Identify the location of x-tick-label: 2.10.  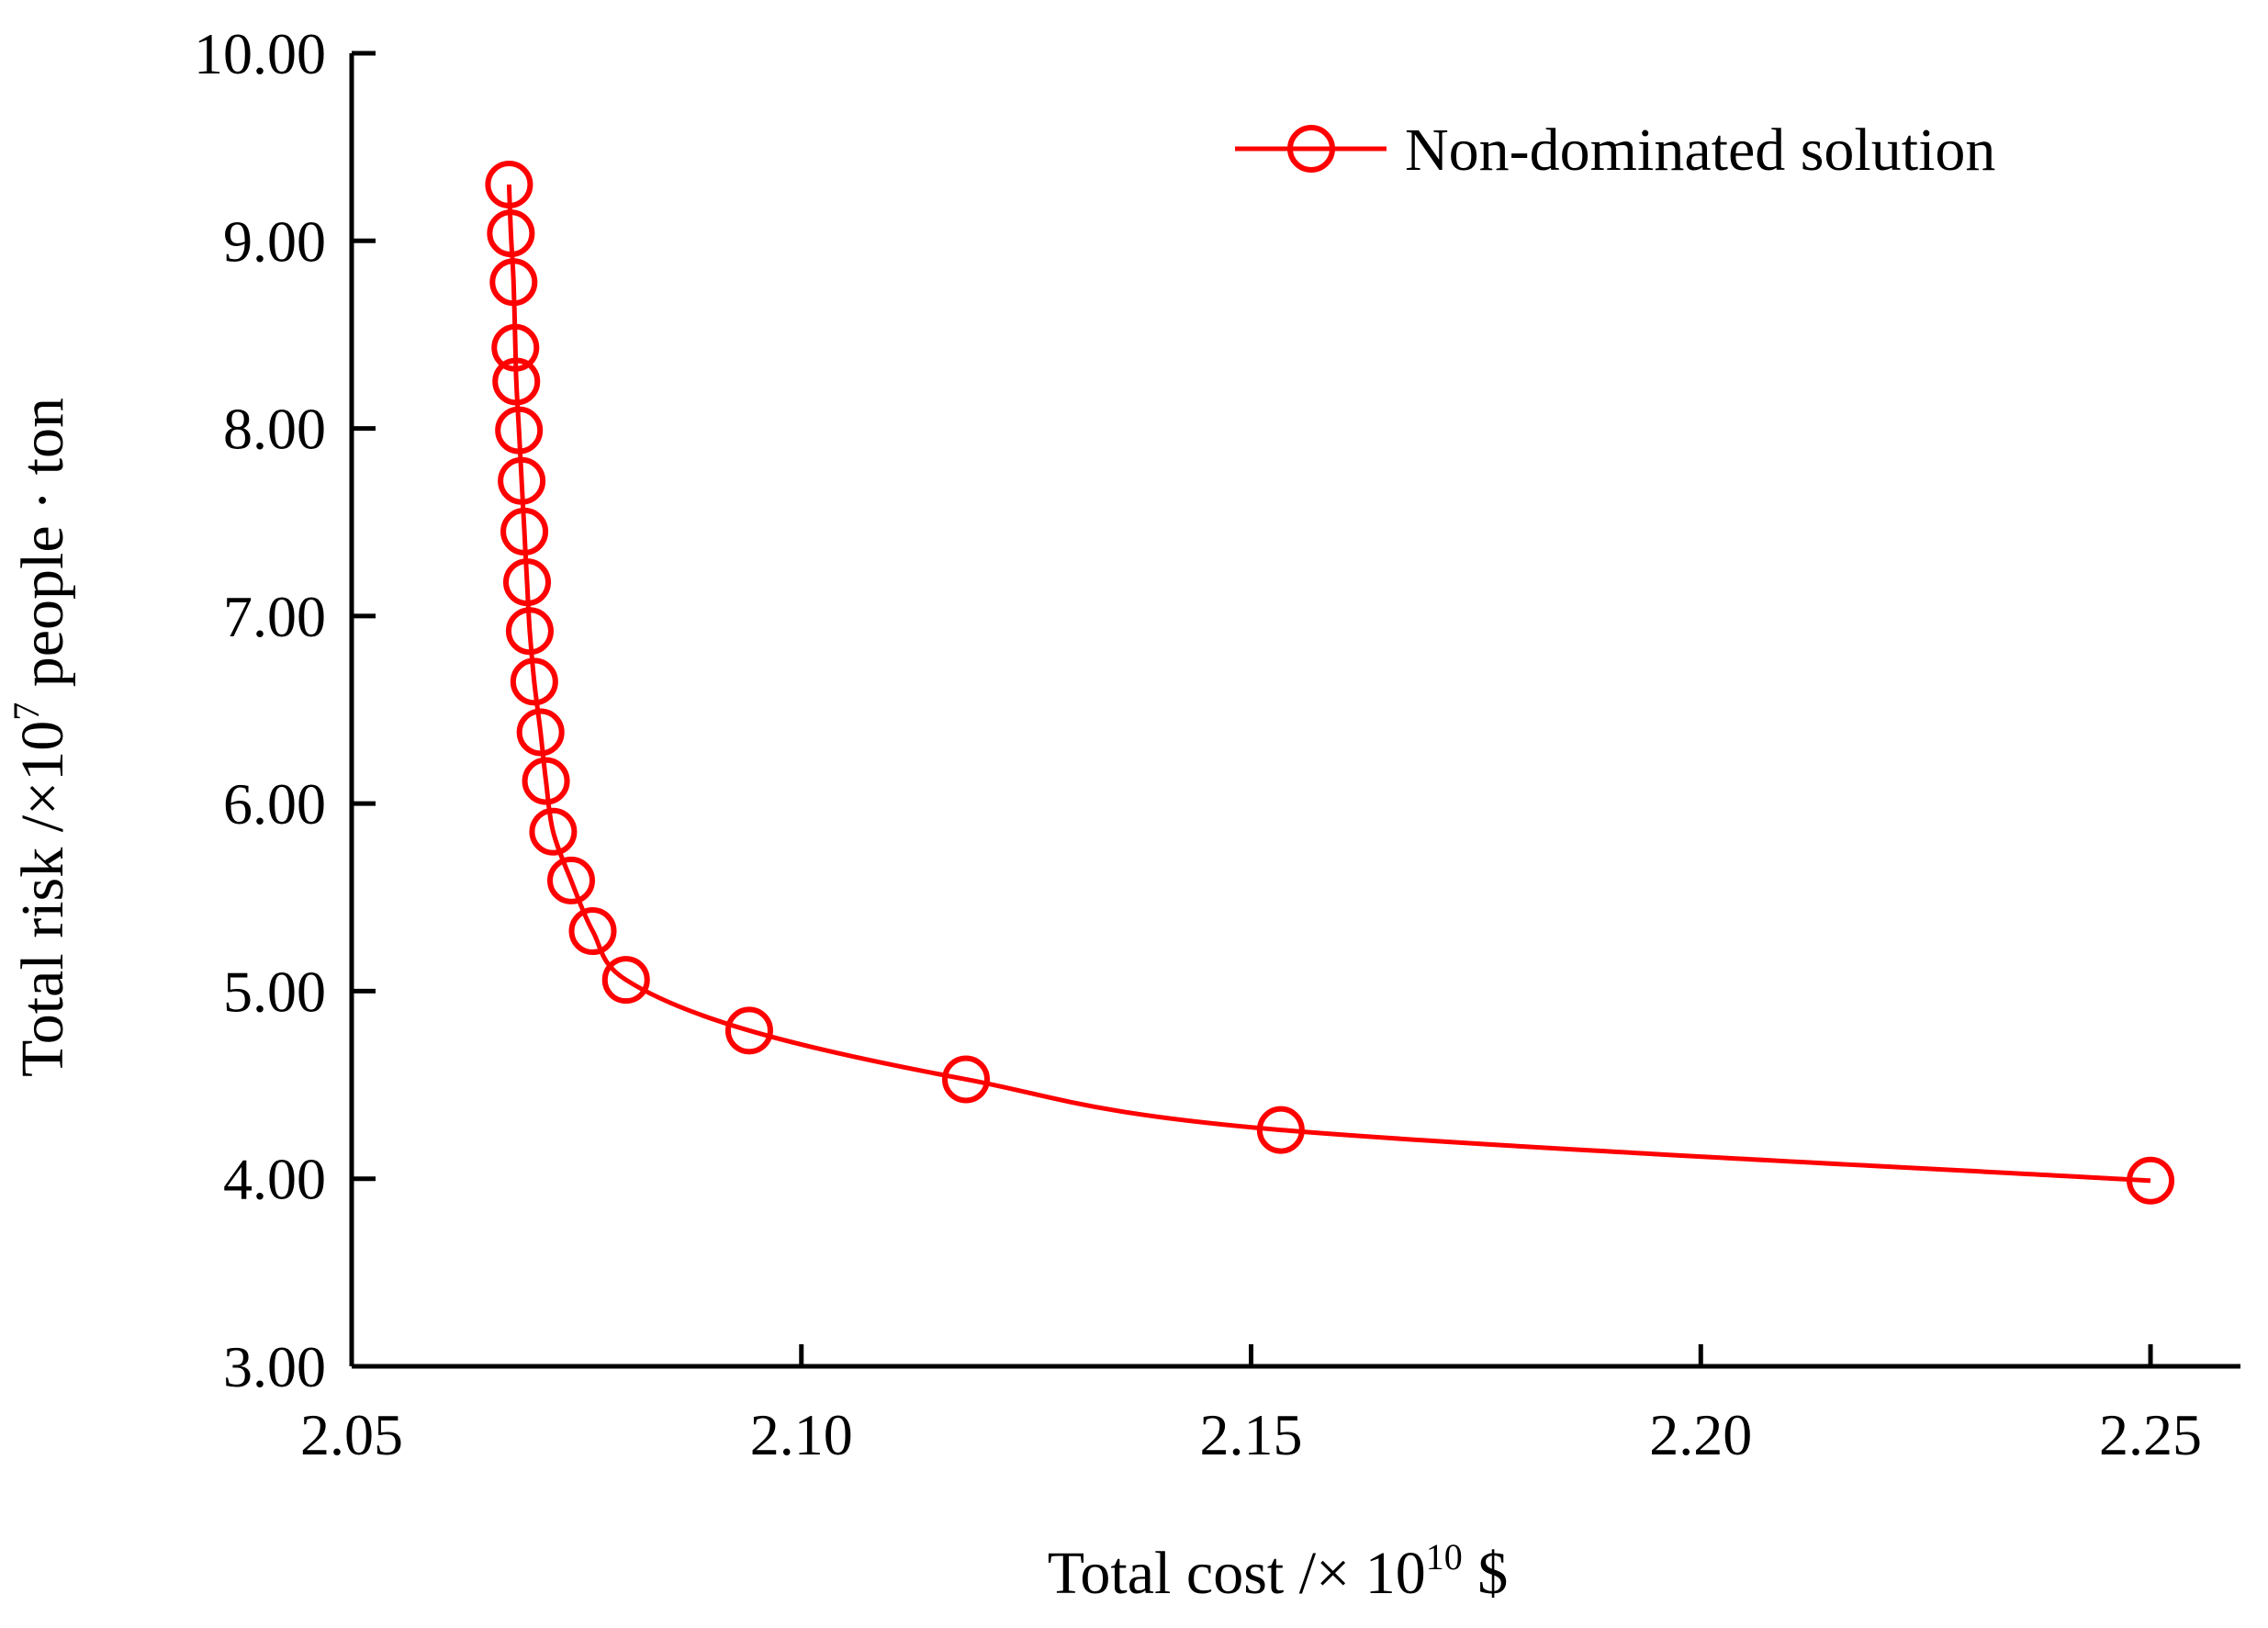
(802, 1434).